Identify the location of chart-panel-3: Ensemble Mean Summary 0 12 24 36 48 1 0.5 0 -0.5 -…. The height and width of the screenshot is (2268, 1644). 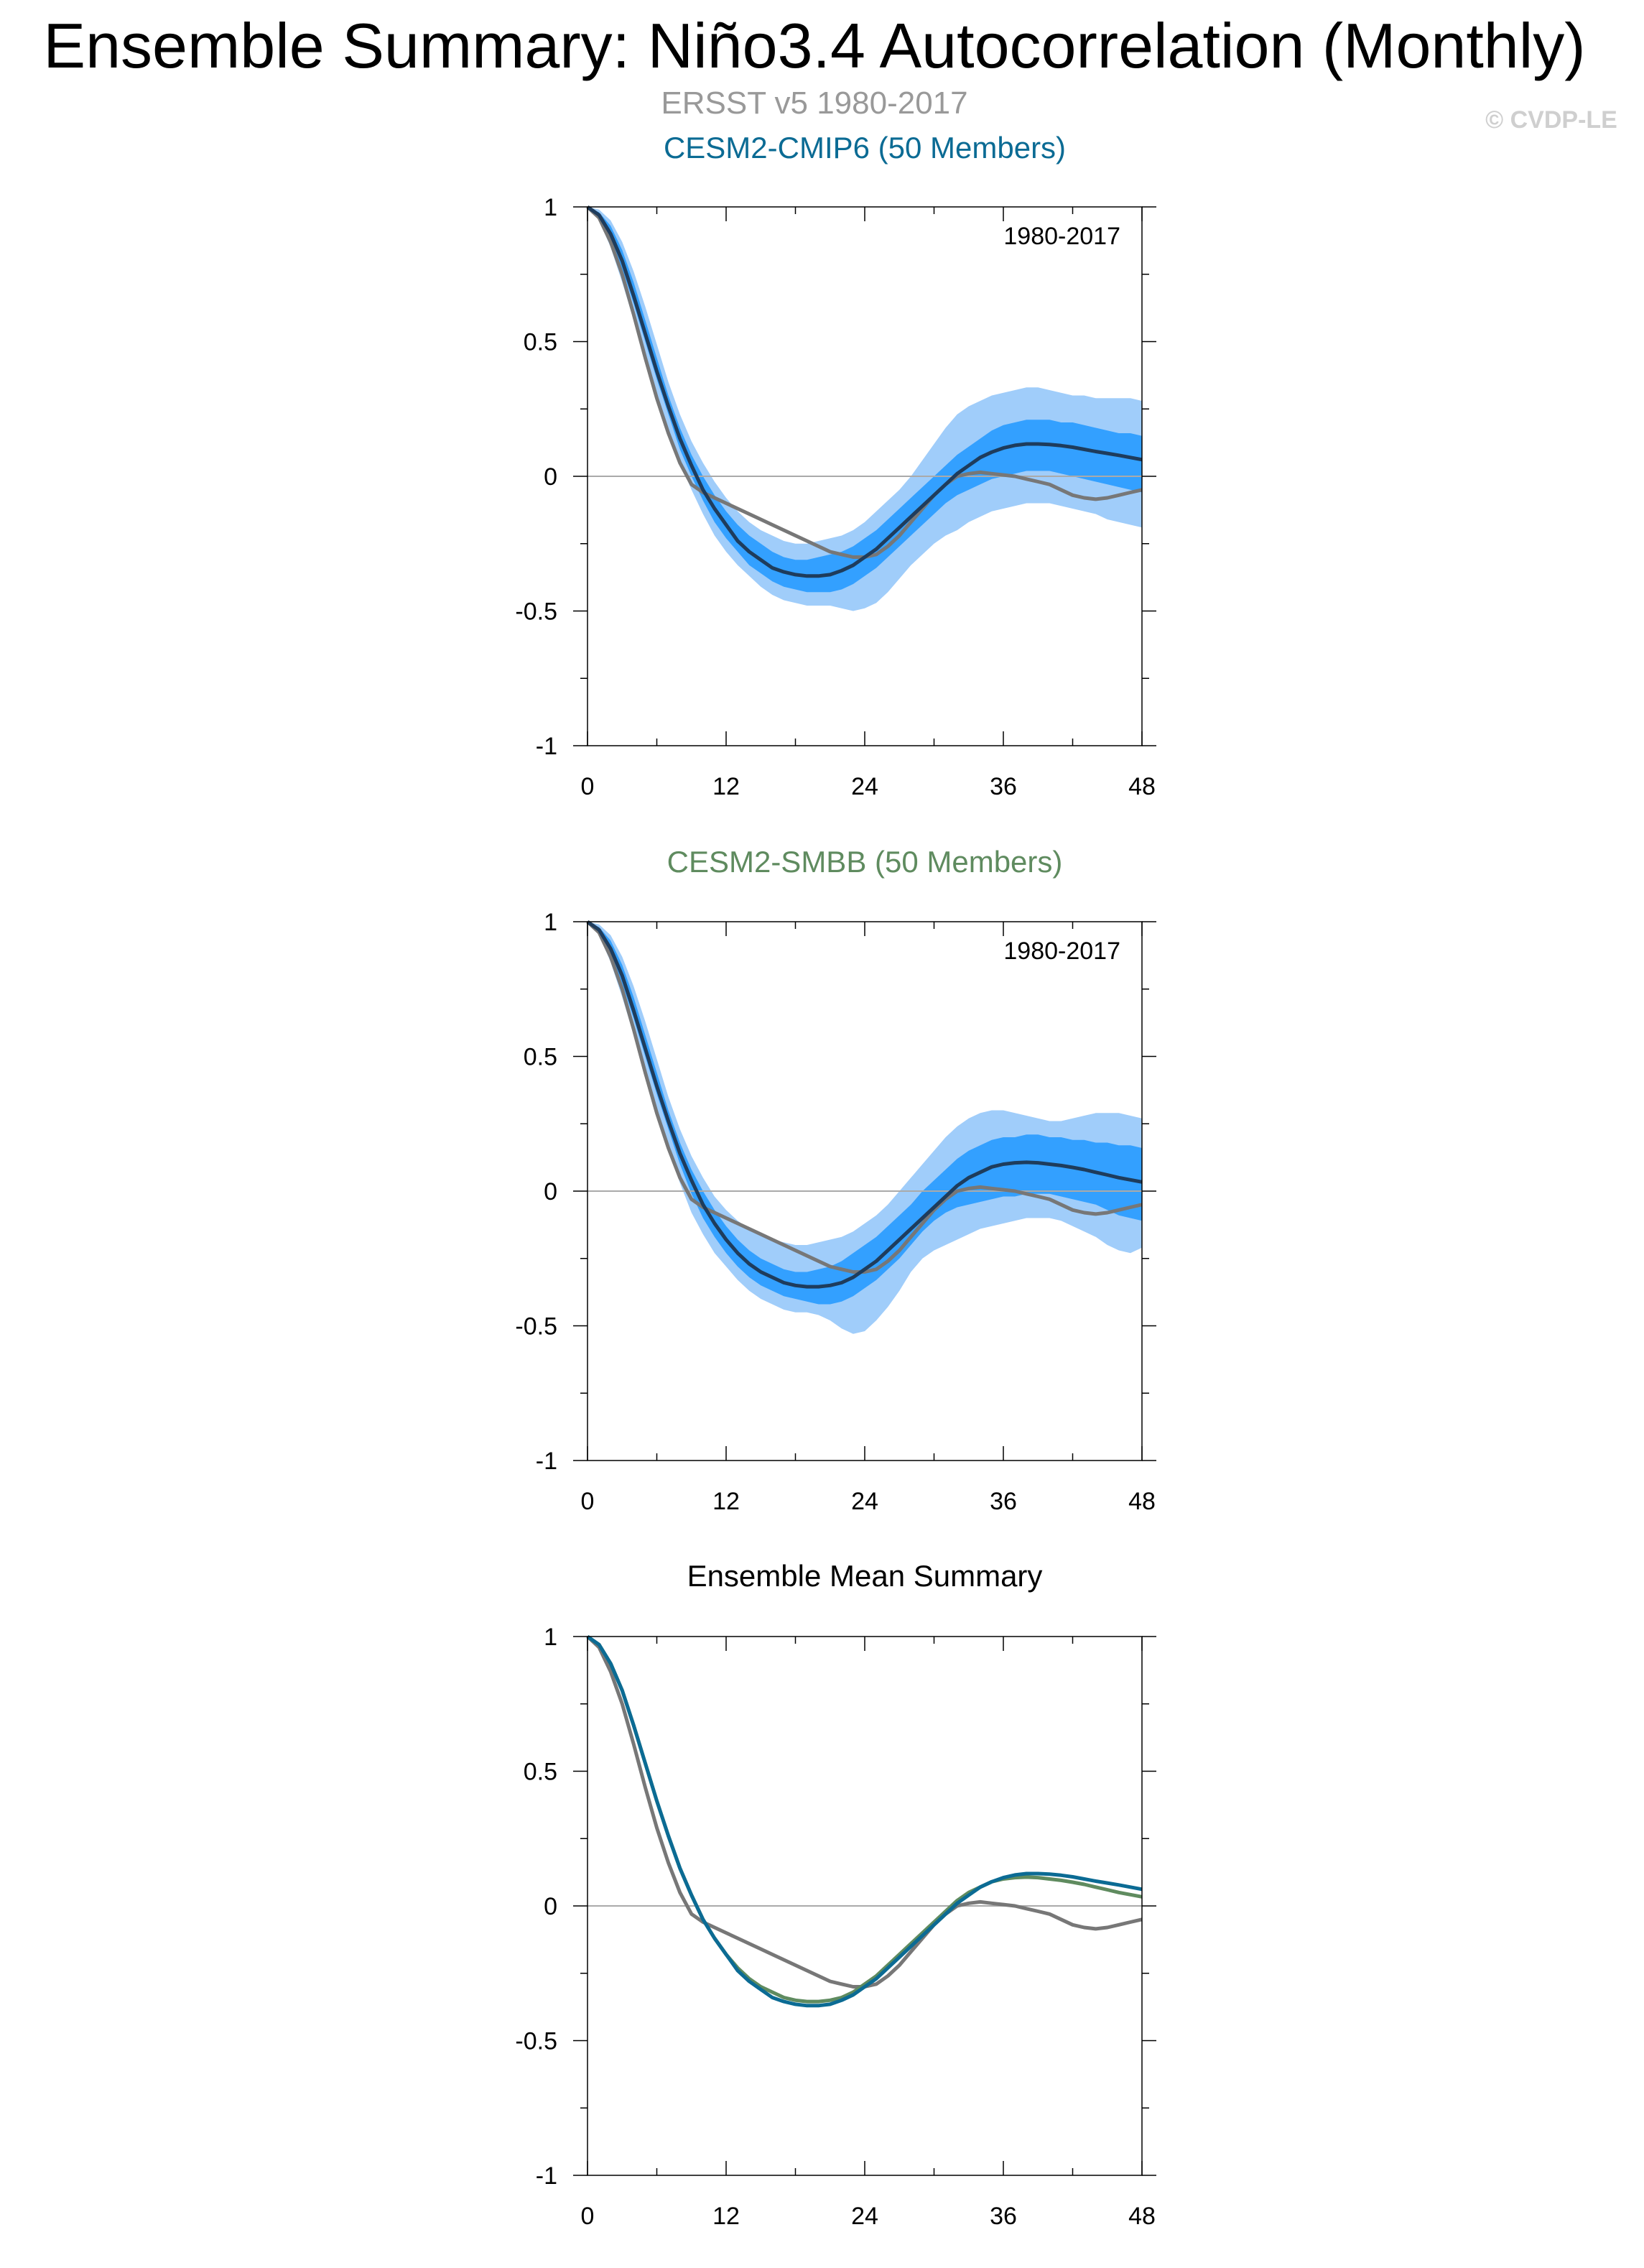
(835, 1894).